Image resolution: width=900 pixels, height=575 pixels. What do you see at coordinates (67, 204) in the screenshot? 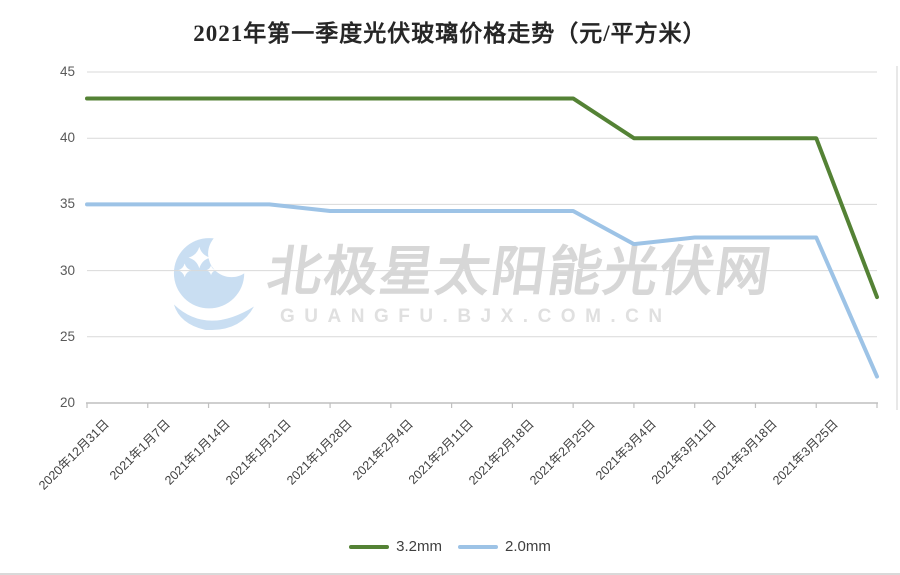
I see `y-axis-label: 35` at bounding box center [67, 204].